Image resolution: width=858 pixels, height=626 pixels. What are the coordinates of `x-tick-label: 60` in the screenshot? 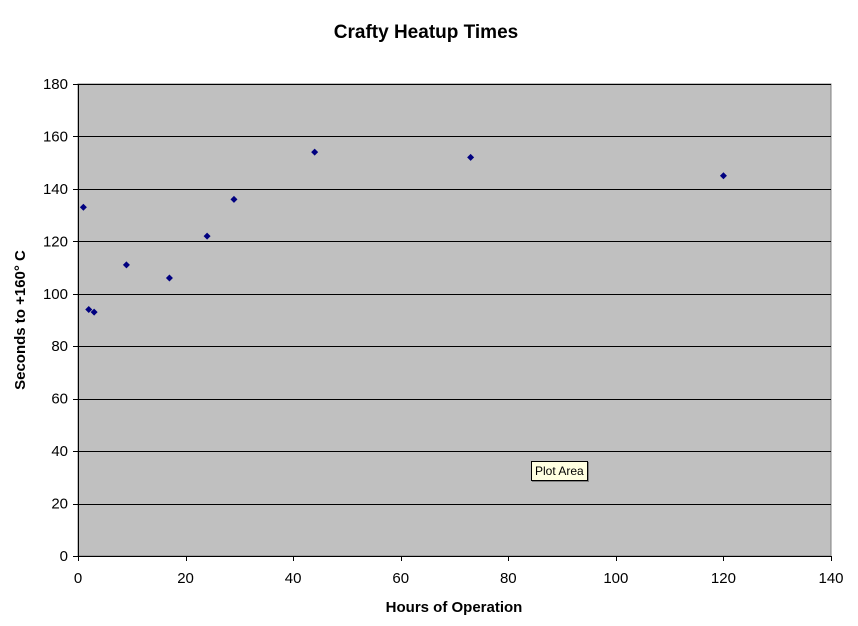 It's located at (400, 578).